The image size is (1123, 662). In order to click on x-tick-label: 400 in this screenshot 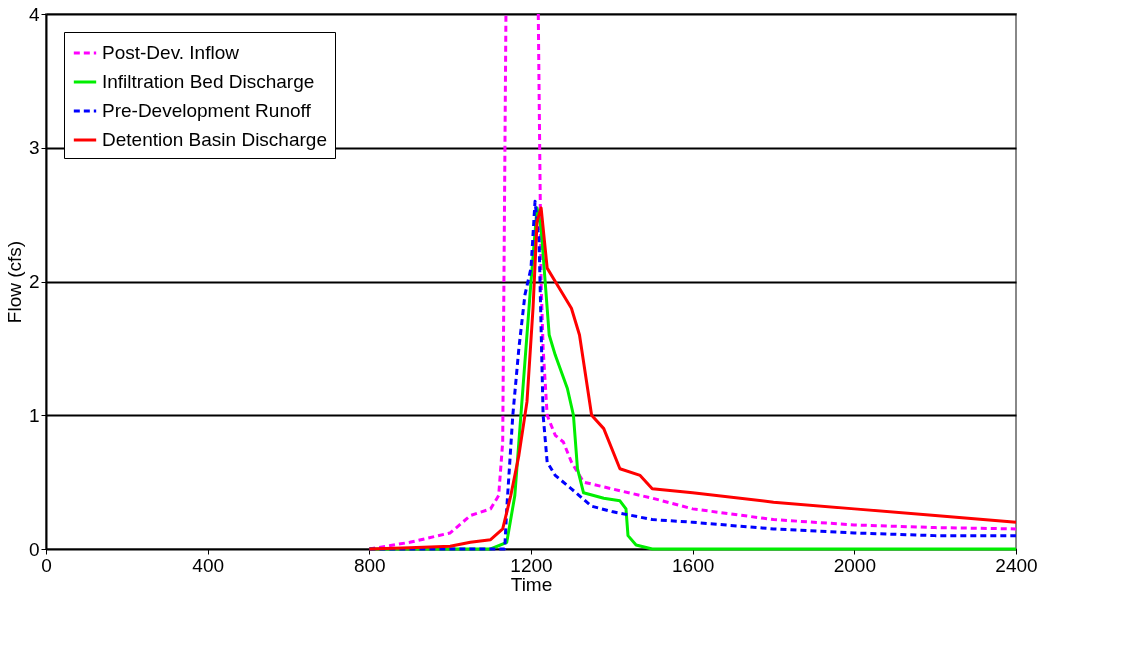, I will do `click(208, 565)`.